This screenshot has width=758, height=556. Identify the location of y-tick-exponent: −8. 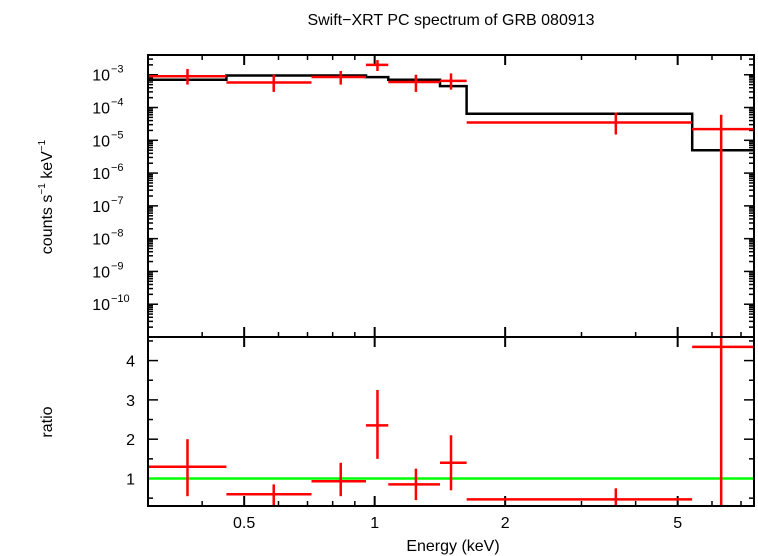
(117, 234).